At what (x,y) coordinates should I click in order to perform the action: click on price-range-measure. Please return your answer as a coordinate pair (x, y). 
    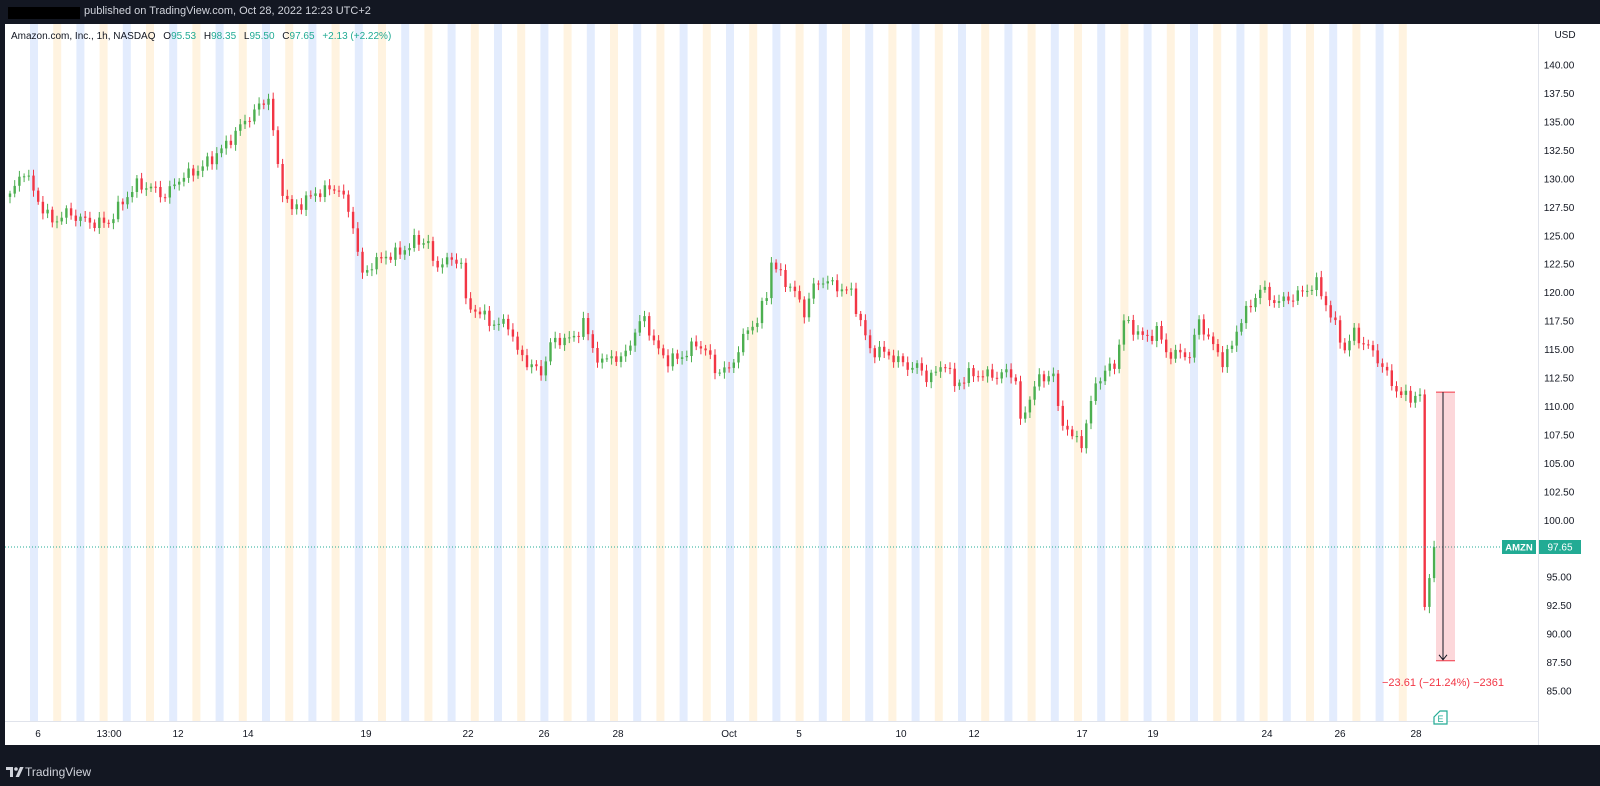
    Looking at the image, I should click on (1445, 526).